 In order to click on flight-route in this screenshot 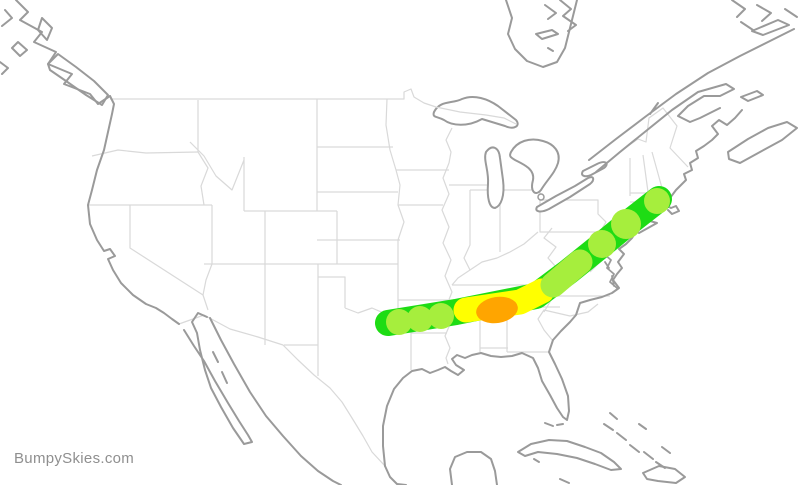, I will do `click(523, 261)`.